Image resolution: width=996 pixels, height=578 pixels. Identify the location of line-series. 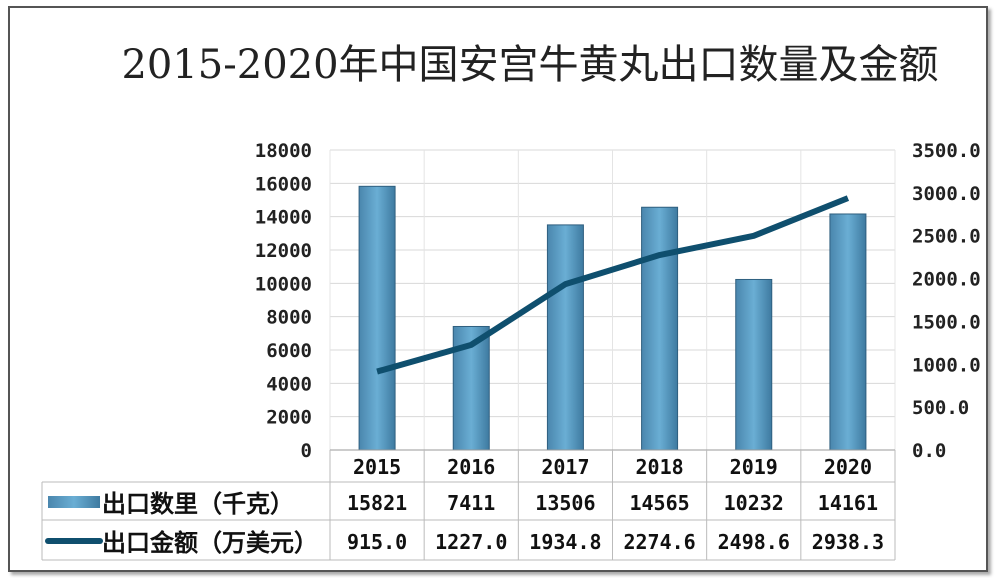
(613, 285).